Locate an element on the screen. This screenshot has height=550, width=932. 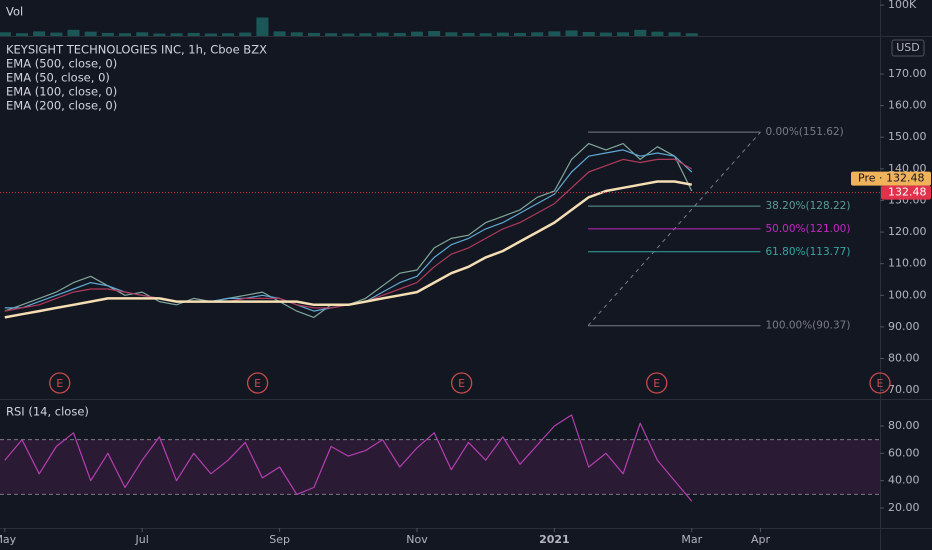
x-tick-label: Apr is located at coordinates (761, 539).